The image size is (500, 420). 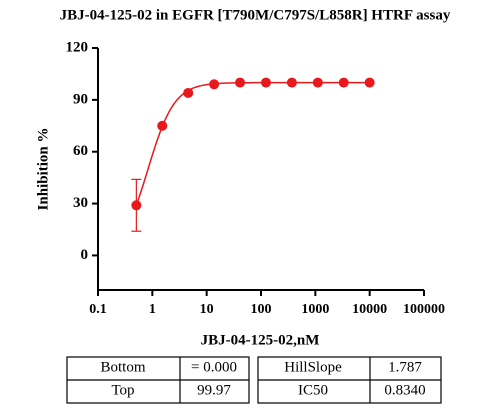 I want to click on table-value: 99.97, so click(x=214, y=390).